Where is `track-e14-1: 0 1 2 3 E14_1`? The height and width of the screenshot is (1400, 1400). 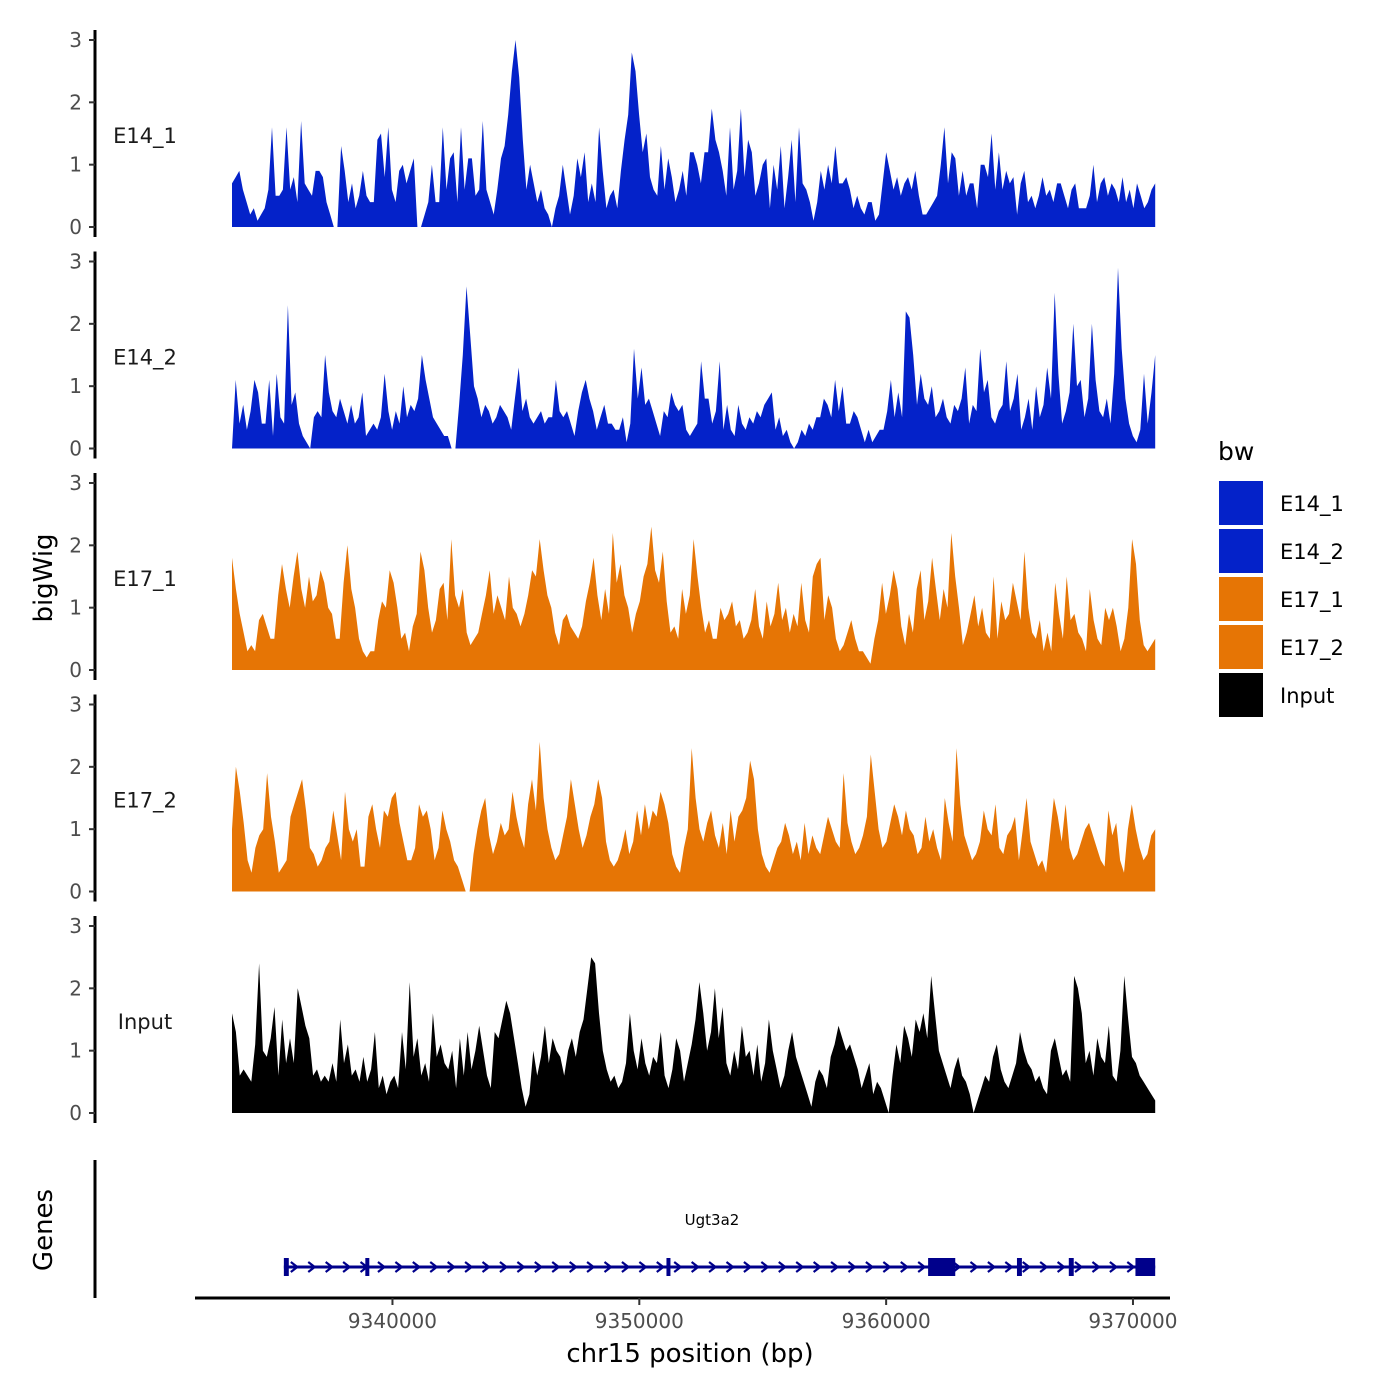
track-e14-1: 0 1 2 3 E14_1 is located at coordinates (612, 133).